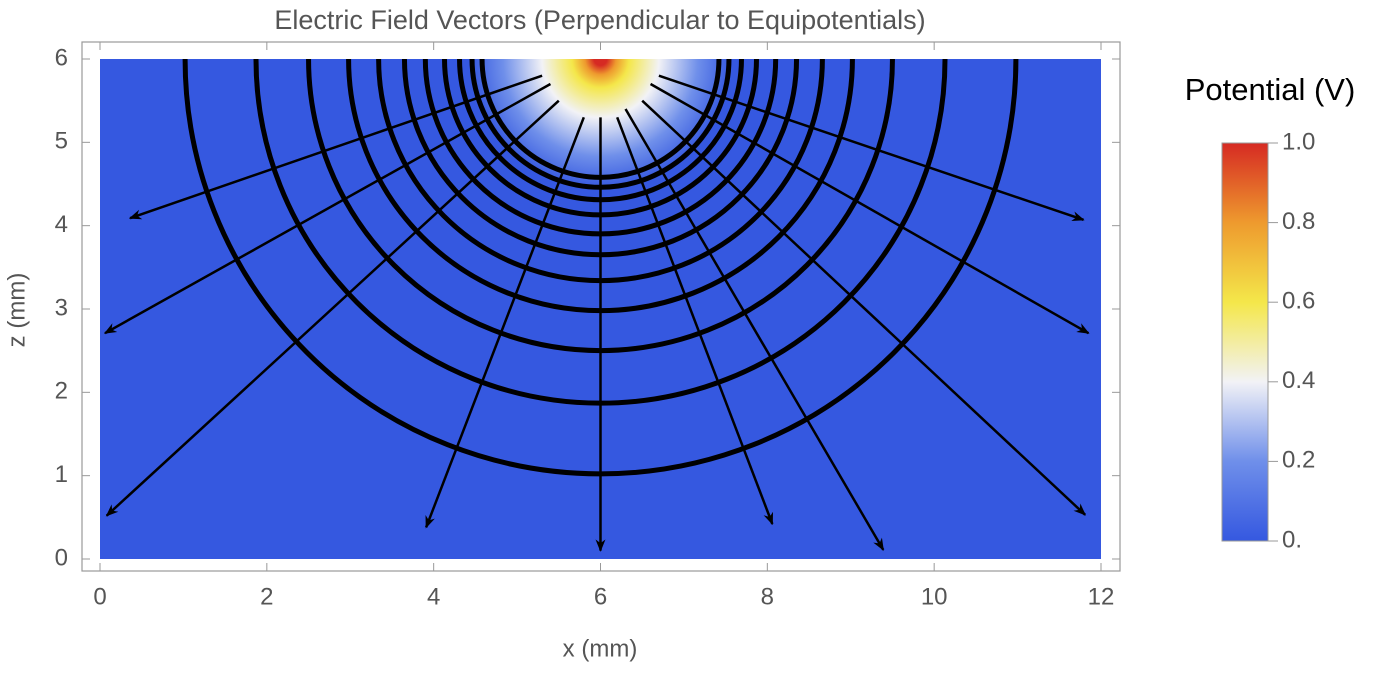 The image size is (1397, 674). What do you see at coordinates (99, 596) in the screenshot?
I see `x-tick-label: 0` at bounding box center [99, 596].